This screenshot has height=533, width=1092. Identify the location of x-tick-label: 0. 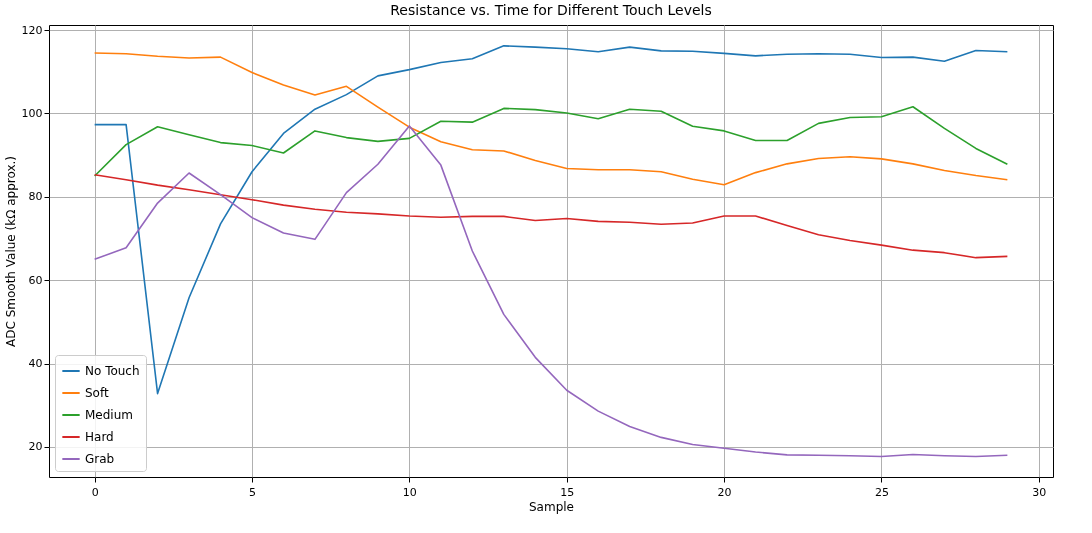
(95, 492).